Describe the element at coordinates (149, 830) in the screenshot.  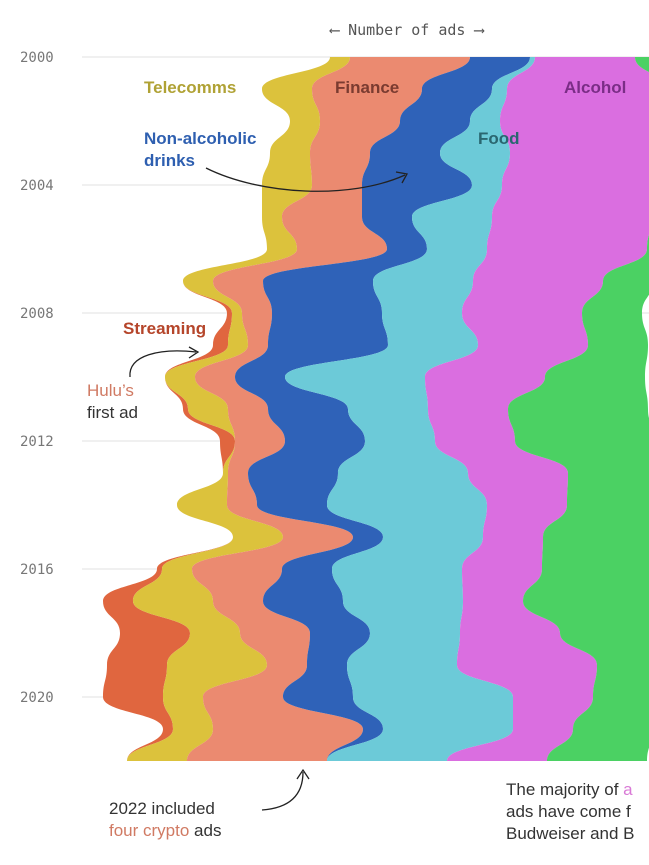
I see `crypto-highlight: four crypto` at that location.